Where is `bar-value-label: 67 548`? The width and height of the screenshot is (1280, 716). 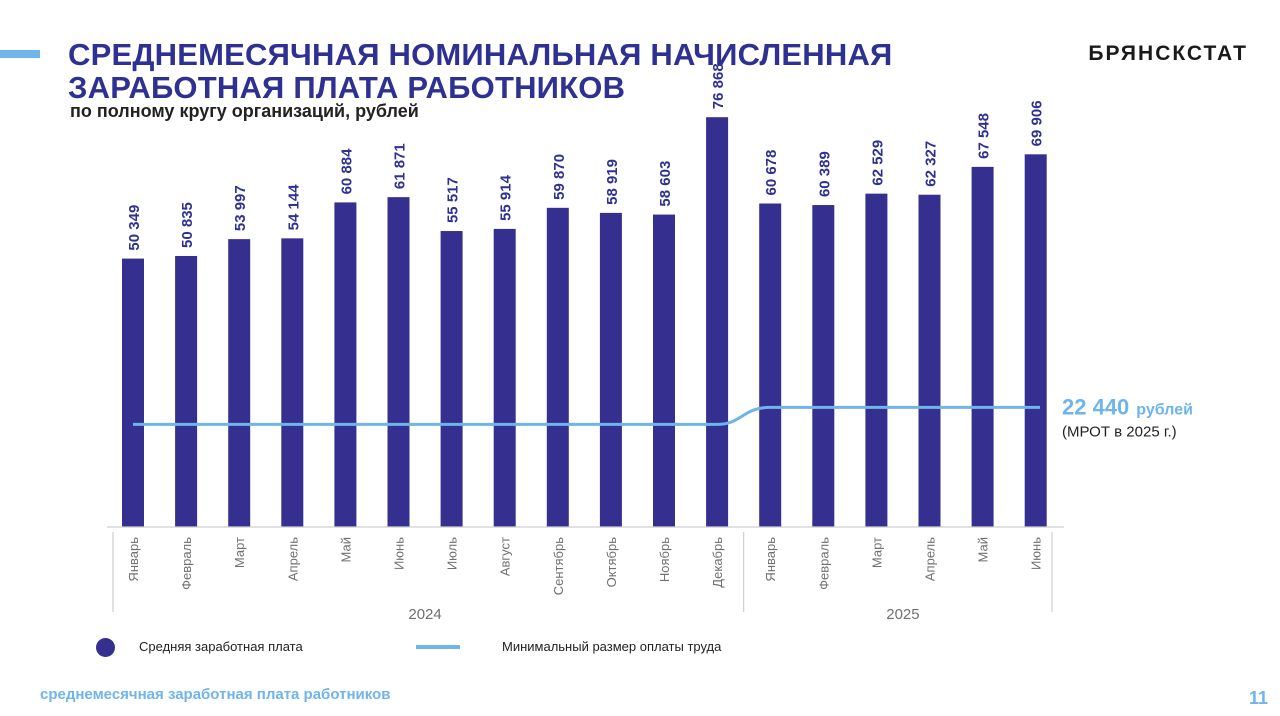
bar-value-label: 67 548 is located at coordinates (984, 136).